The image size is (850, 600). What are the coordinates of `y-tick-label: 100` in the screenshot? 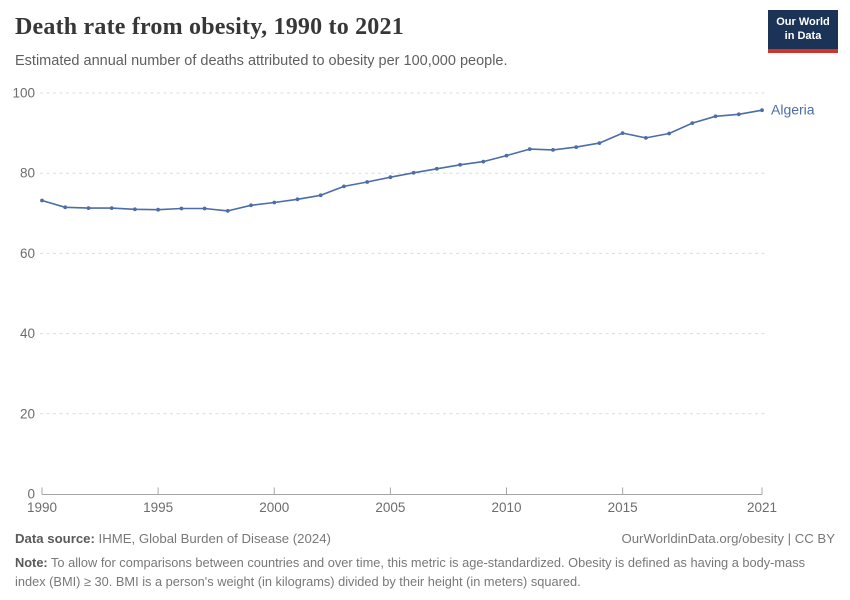 It's located at (23, 93).